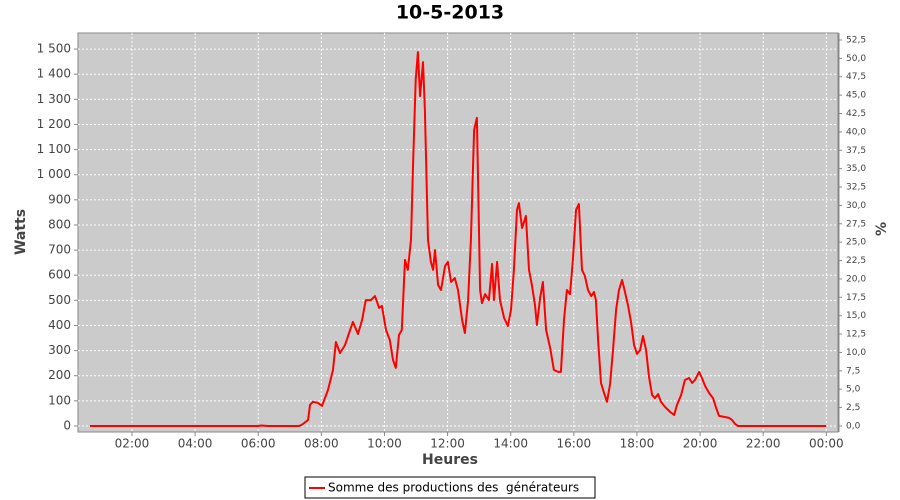 The image size is (900, 500). I want to click on y-tick-label: 1 000, so click(54, 174).